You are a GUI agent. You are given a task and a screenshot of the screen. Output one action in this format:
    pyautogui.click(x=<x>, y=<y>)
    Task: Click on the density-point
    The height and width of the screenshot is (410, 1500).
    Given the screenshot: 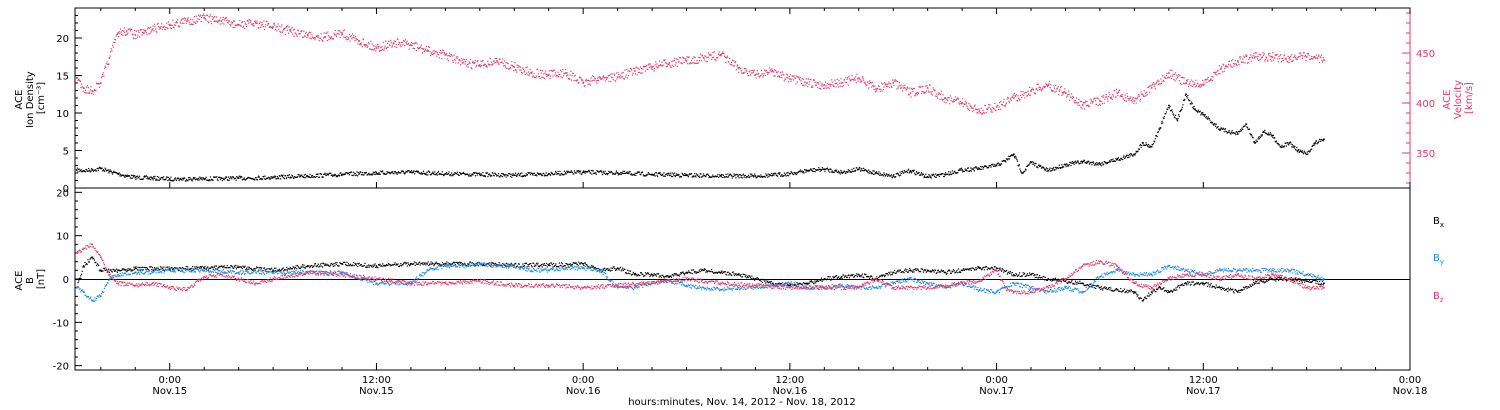 What is the action you would take?
    pyautogui.click(x=1298, y=150)
    